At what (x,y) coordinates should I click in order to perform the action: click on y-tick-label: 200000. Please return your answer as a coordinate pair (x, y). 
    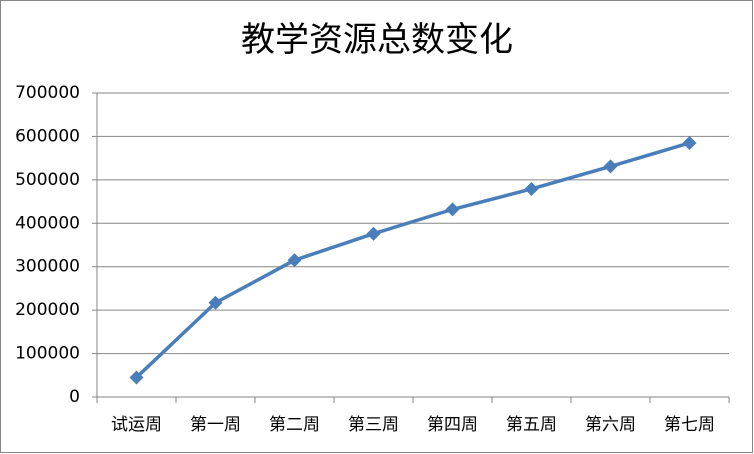
    Looking at the image, I should click on (47, 310).